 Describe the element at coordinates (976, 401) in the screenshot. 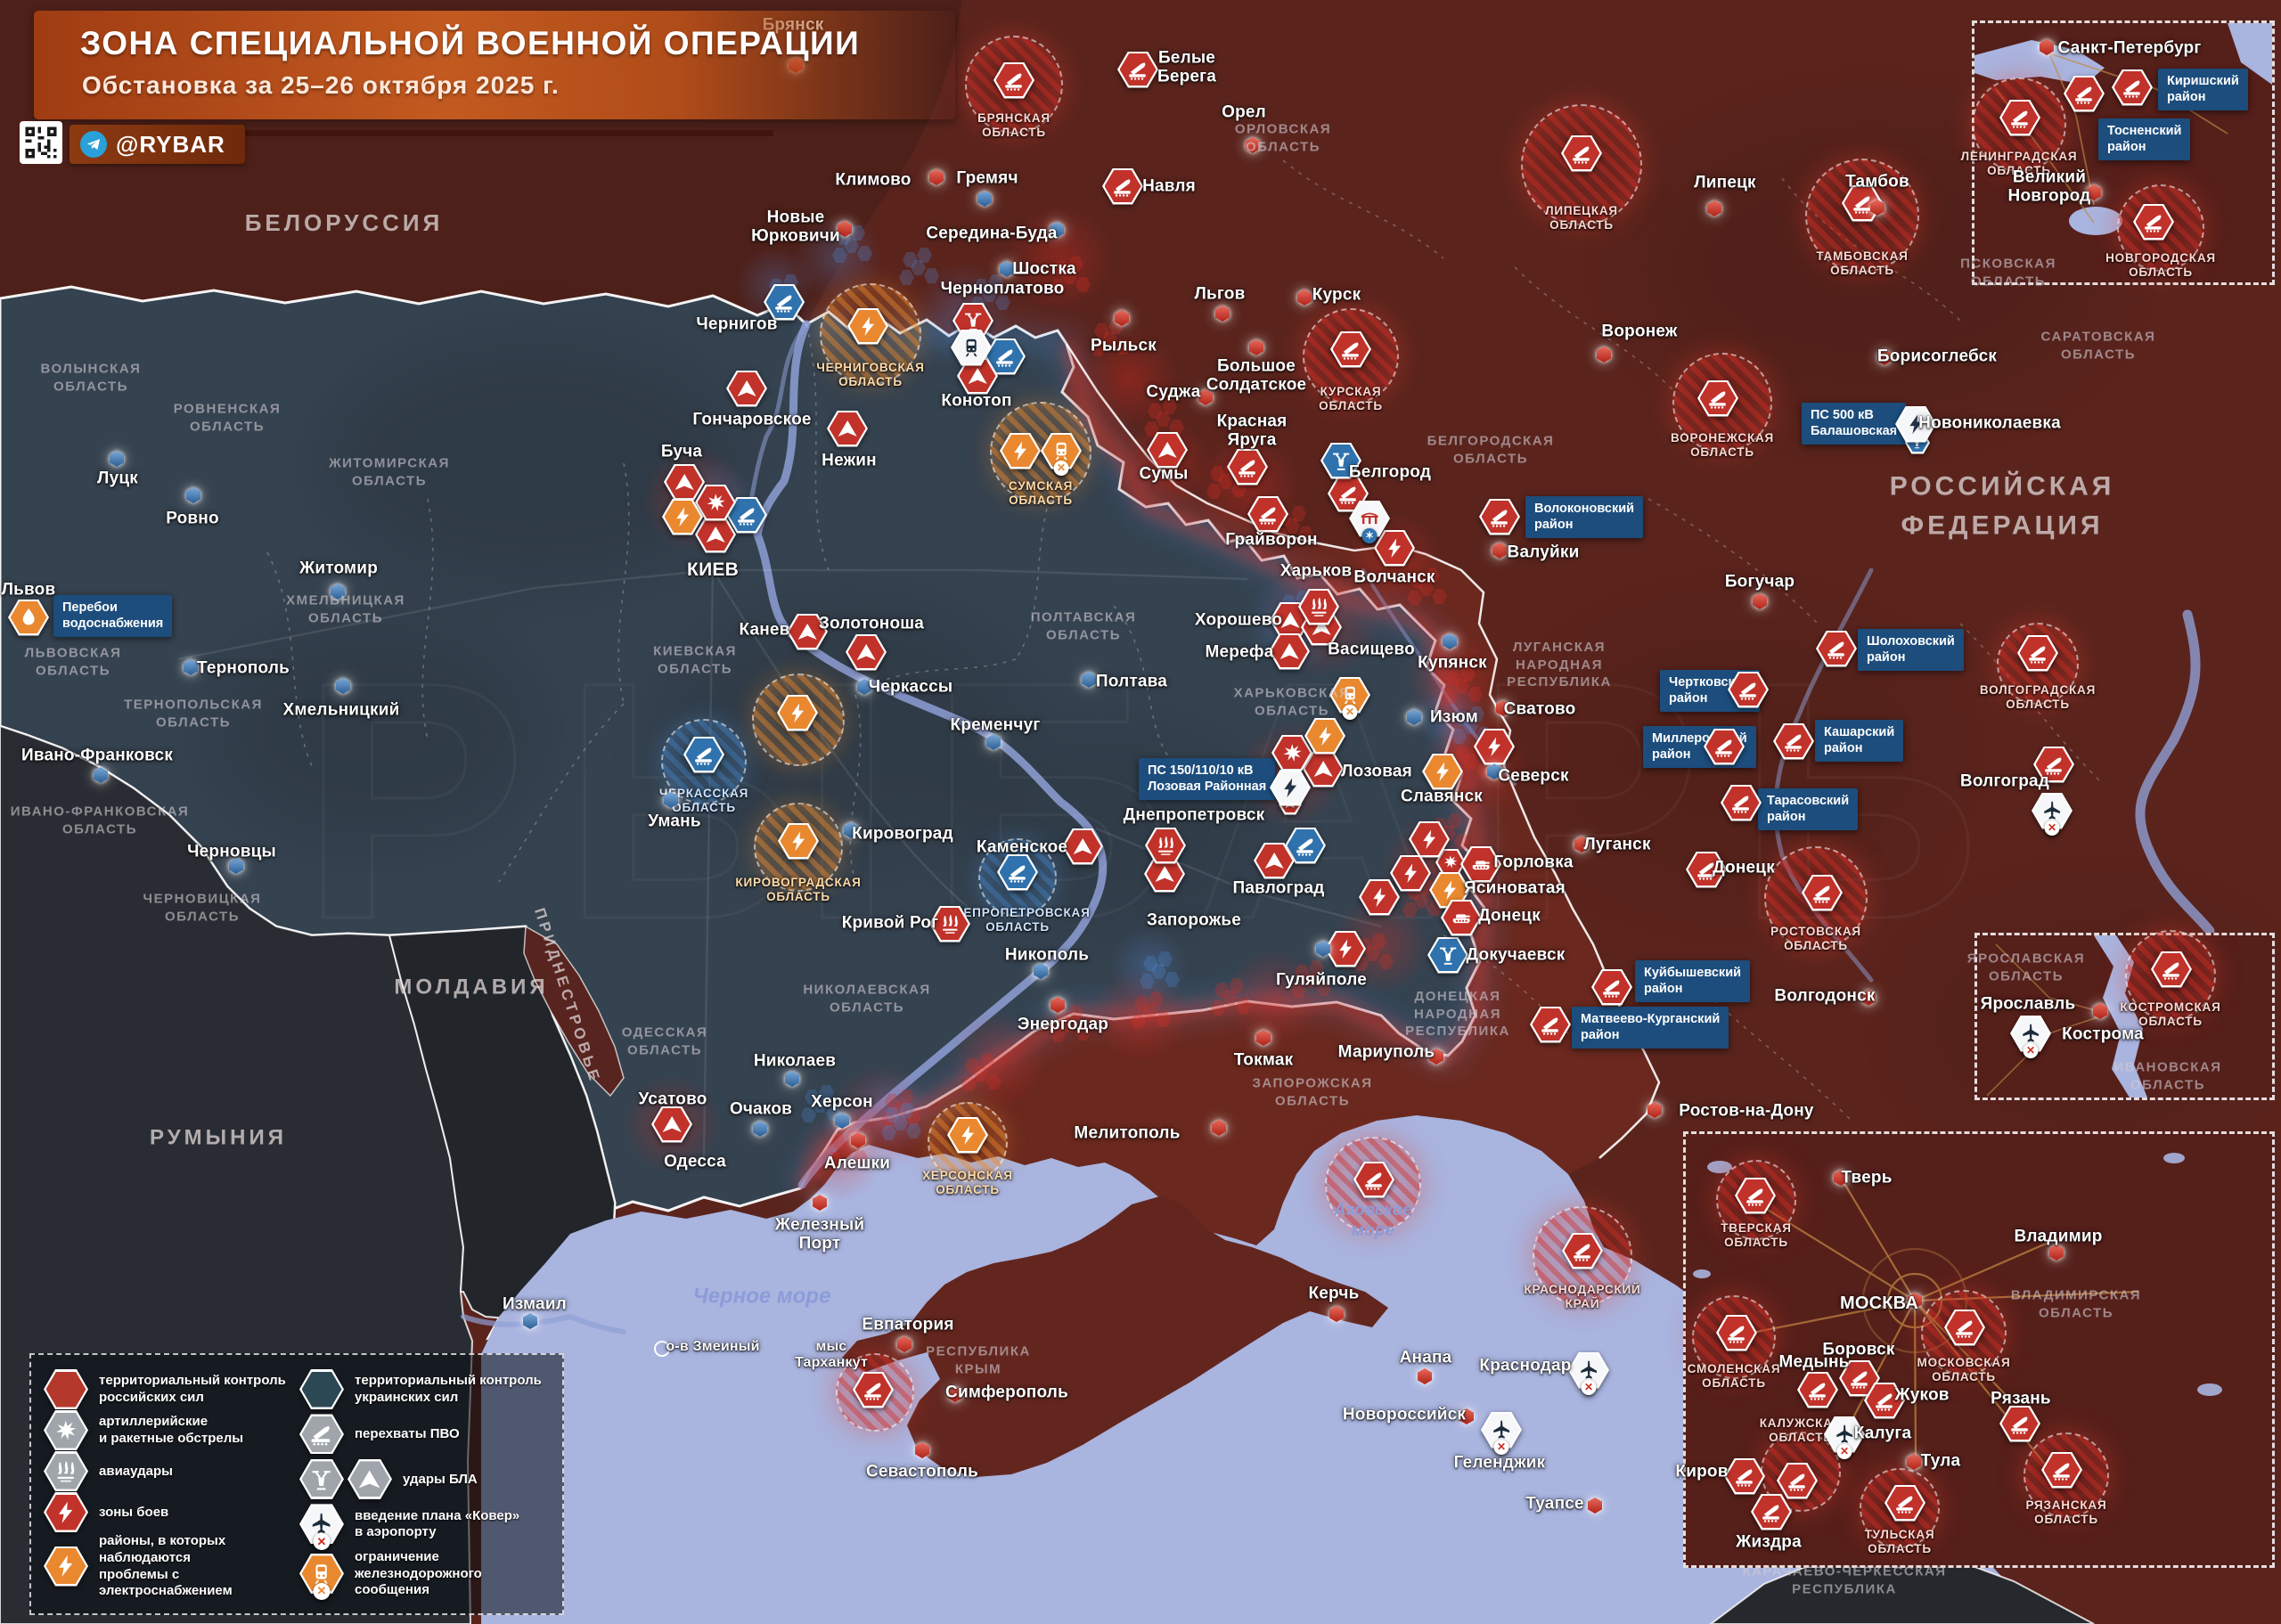

I see `city-label: Конотоп` at that location.